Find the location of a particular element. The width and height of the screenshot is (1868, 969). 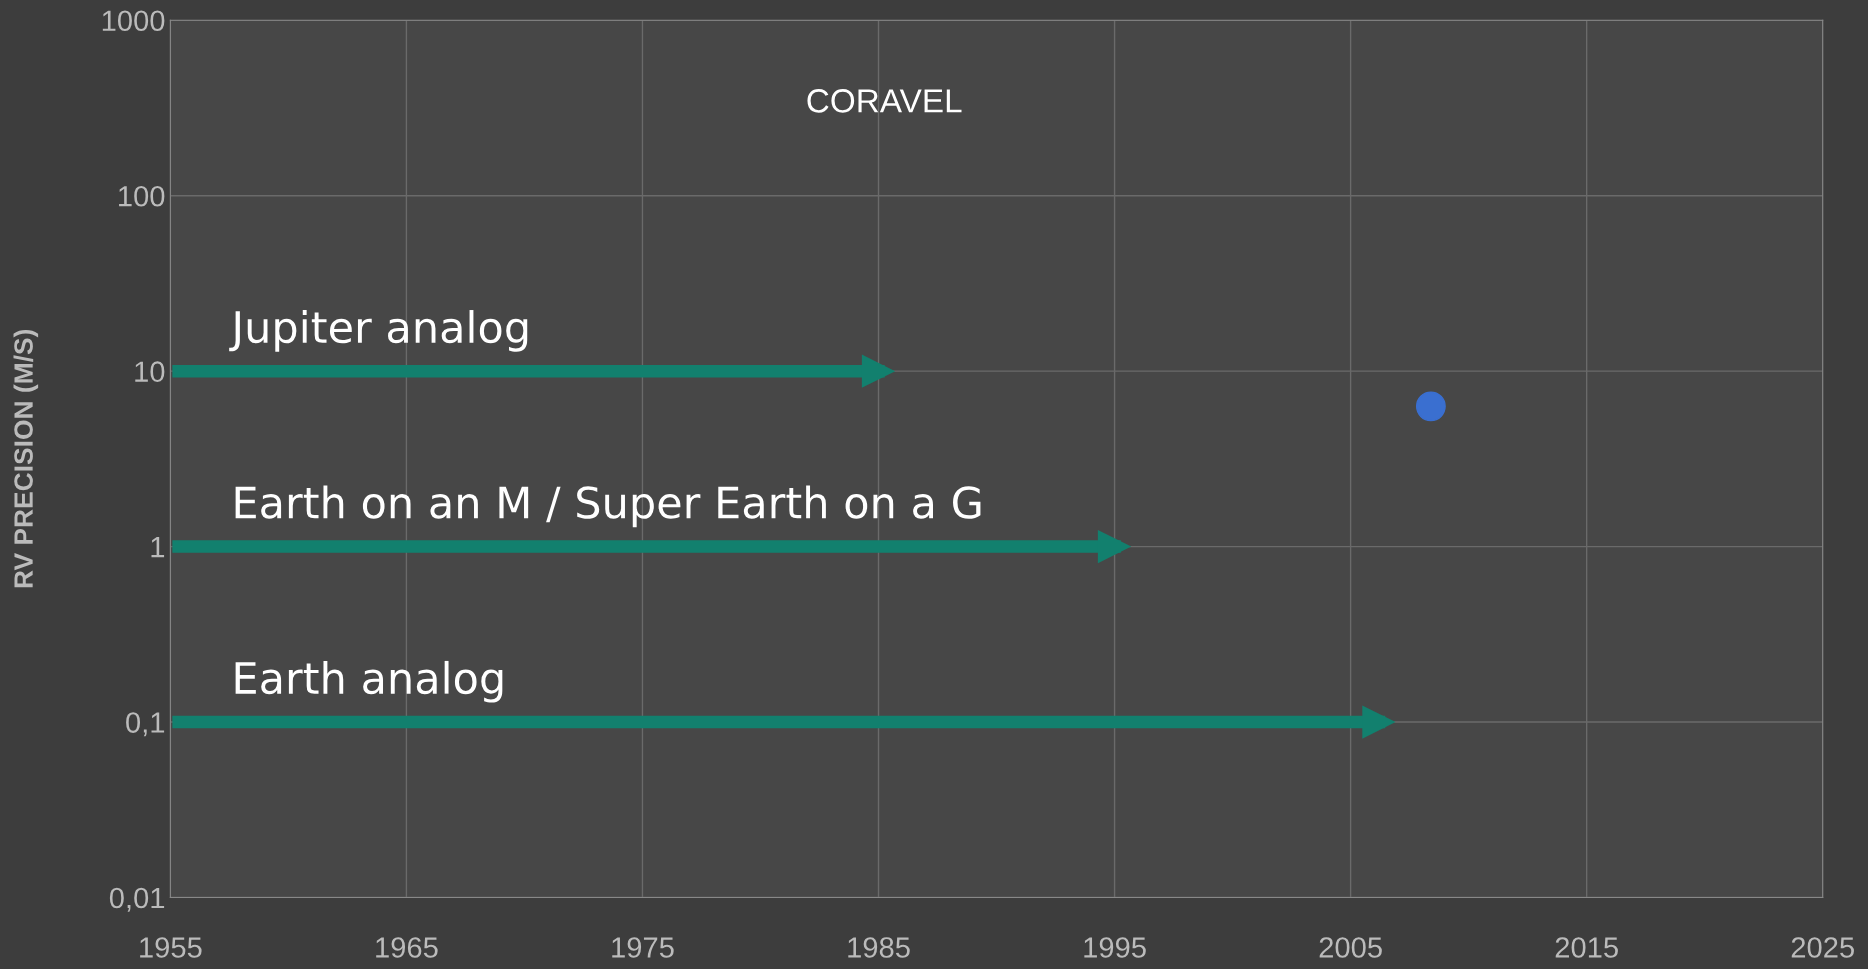

x-tick-label: 1975 is located at coordinates (643, 947).